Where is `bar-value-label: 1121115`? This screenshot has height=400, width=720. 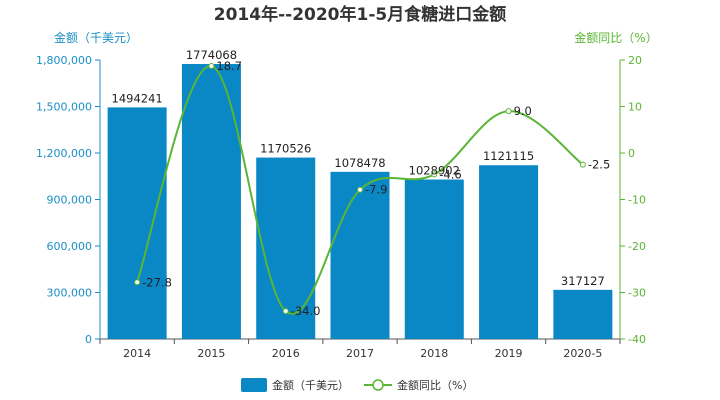
bar-value-label: 1121115 is located at coordinates (508, 156).